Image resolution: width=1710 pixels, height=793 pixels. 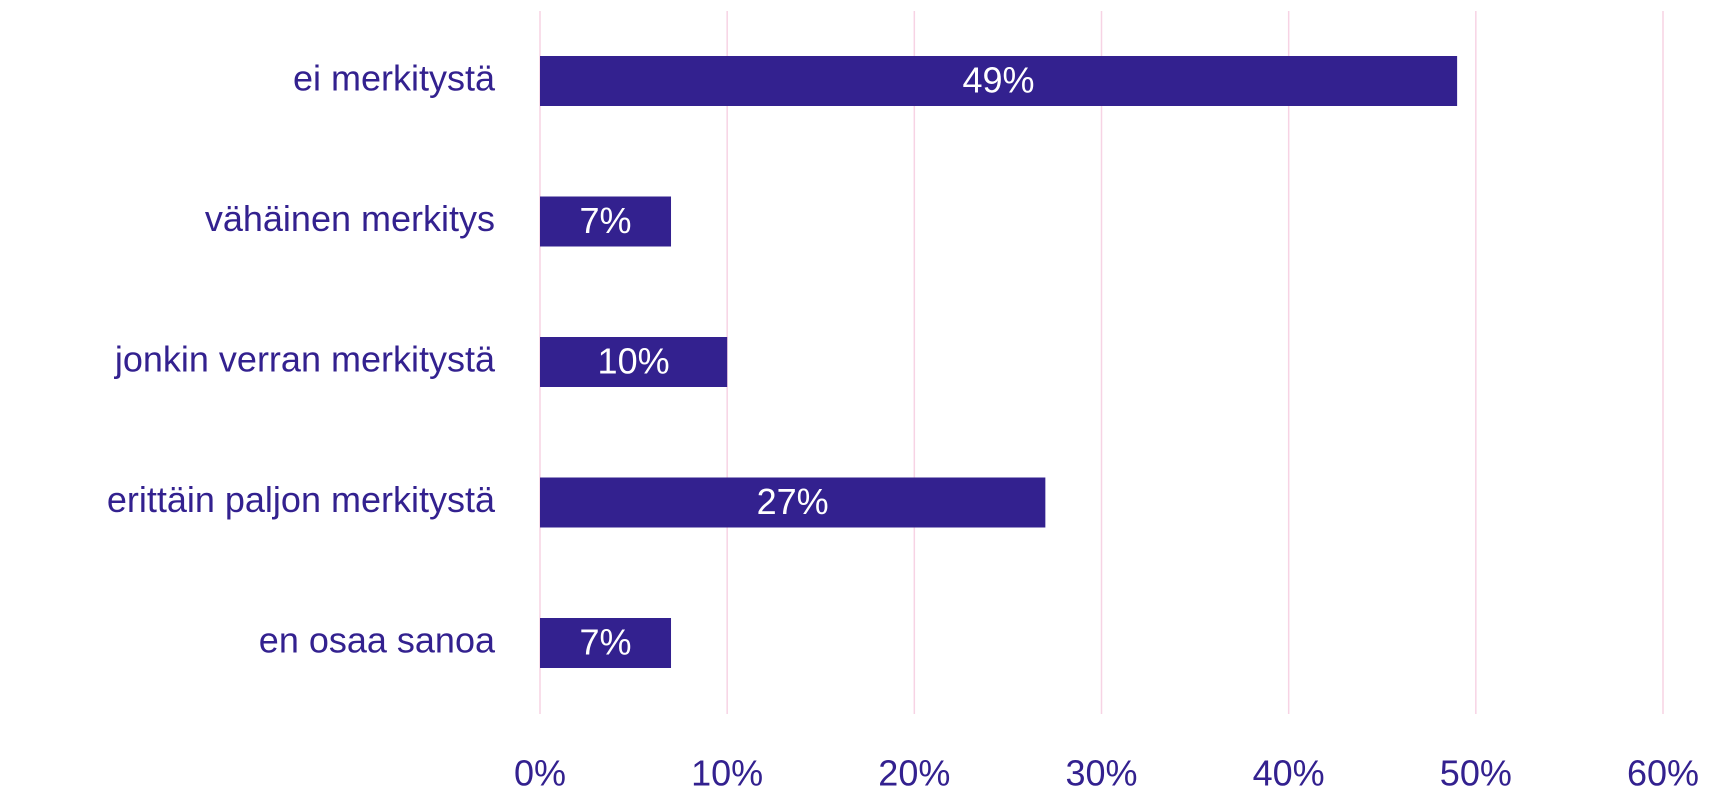 What do you see at coordinates (301, 499) in the screenshot?
I see `y-tick-label: erittäin paljon merkitystä` at bounding box center [301, 499].